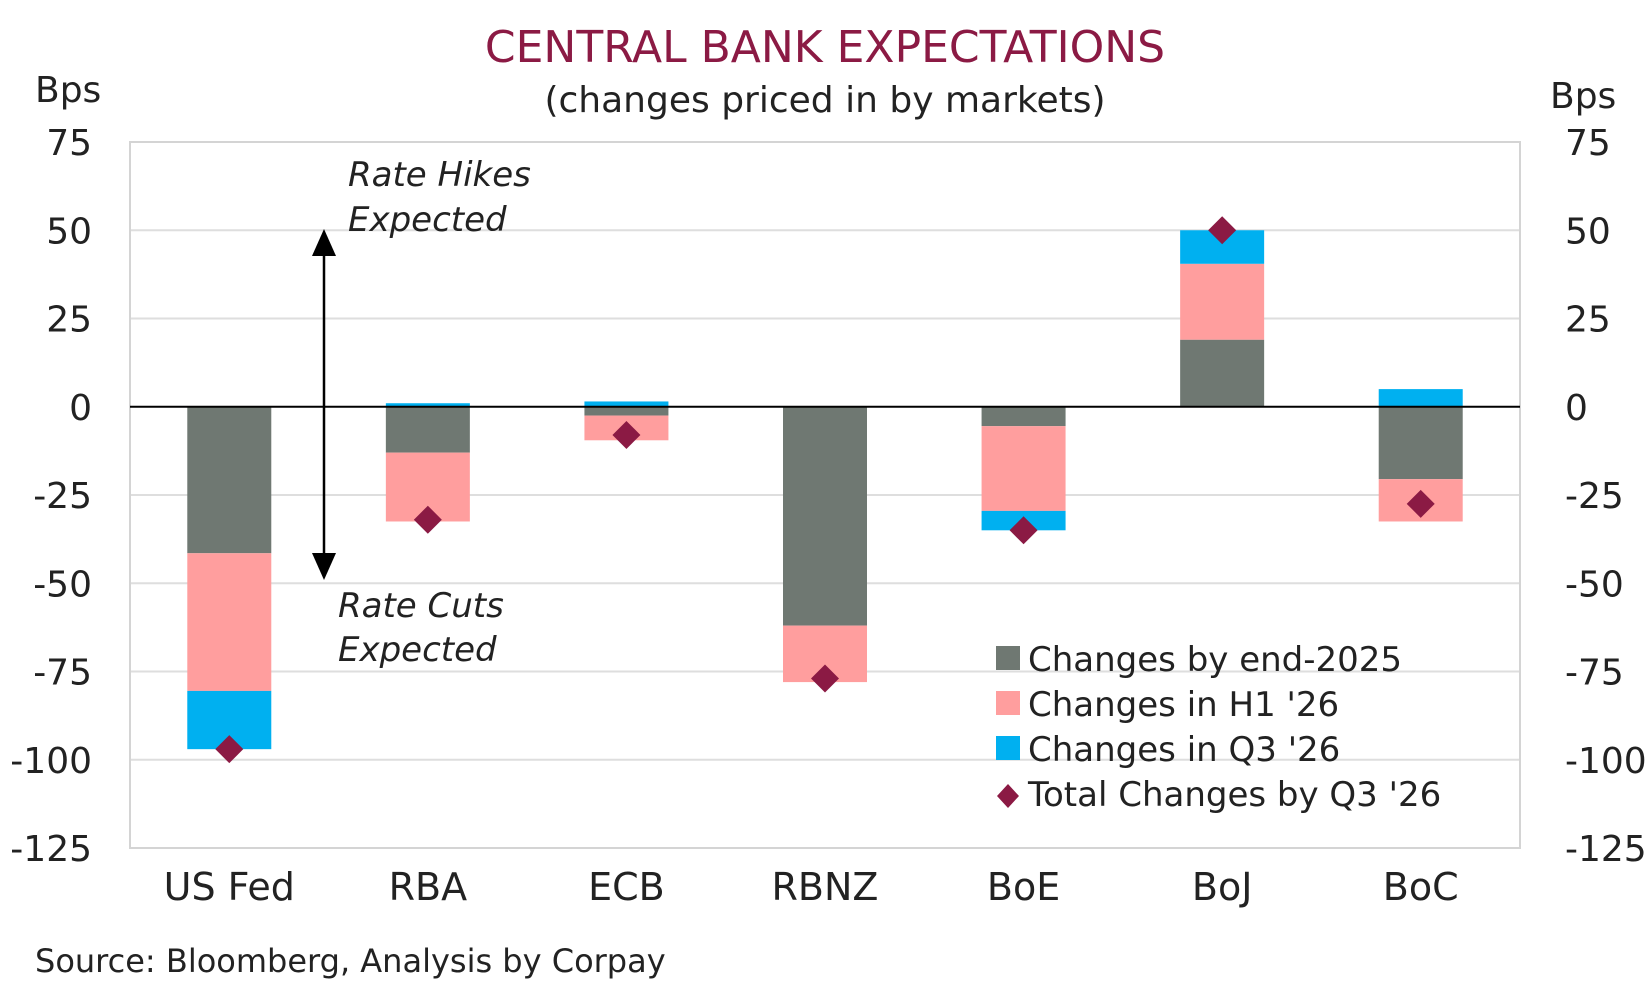  What do you see at coordinates (825, 887) in the screenshot?
I see `x-category-label: RBNZ` at bounding box center [825, 887].